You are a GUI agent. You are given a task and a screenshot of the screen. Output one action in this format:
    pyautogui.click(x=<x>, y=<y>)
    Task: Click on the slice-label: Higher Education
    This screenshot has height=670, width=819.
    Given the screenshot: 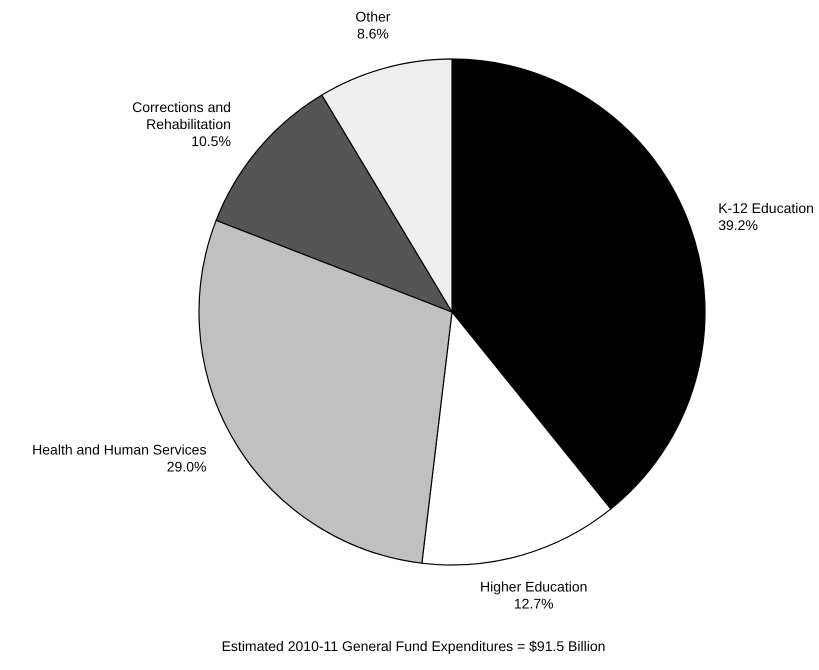 What is the action you would take?
    pyautogui.click(x=534, y=586)
    